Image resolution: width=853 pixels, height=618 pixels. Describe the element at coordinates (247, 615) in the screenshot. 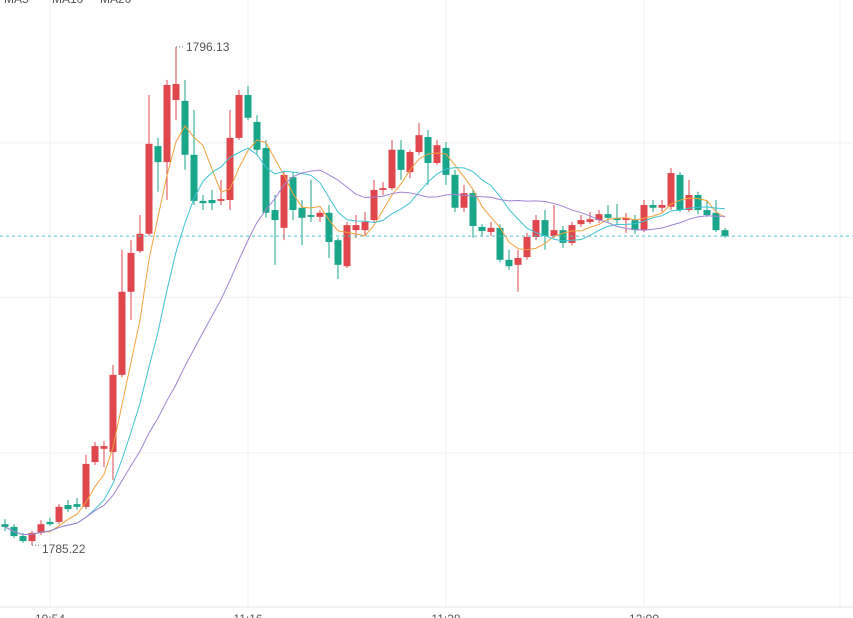

I see `x-tick-label: 11:16` at that location.